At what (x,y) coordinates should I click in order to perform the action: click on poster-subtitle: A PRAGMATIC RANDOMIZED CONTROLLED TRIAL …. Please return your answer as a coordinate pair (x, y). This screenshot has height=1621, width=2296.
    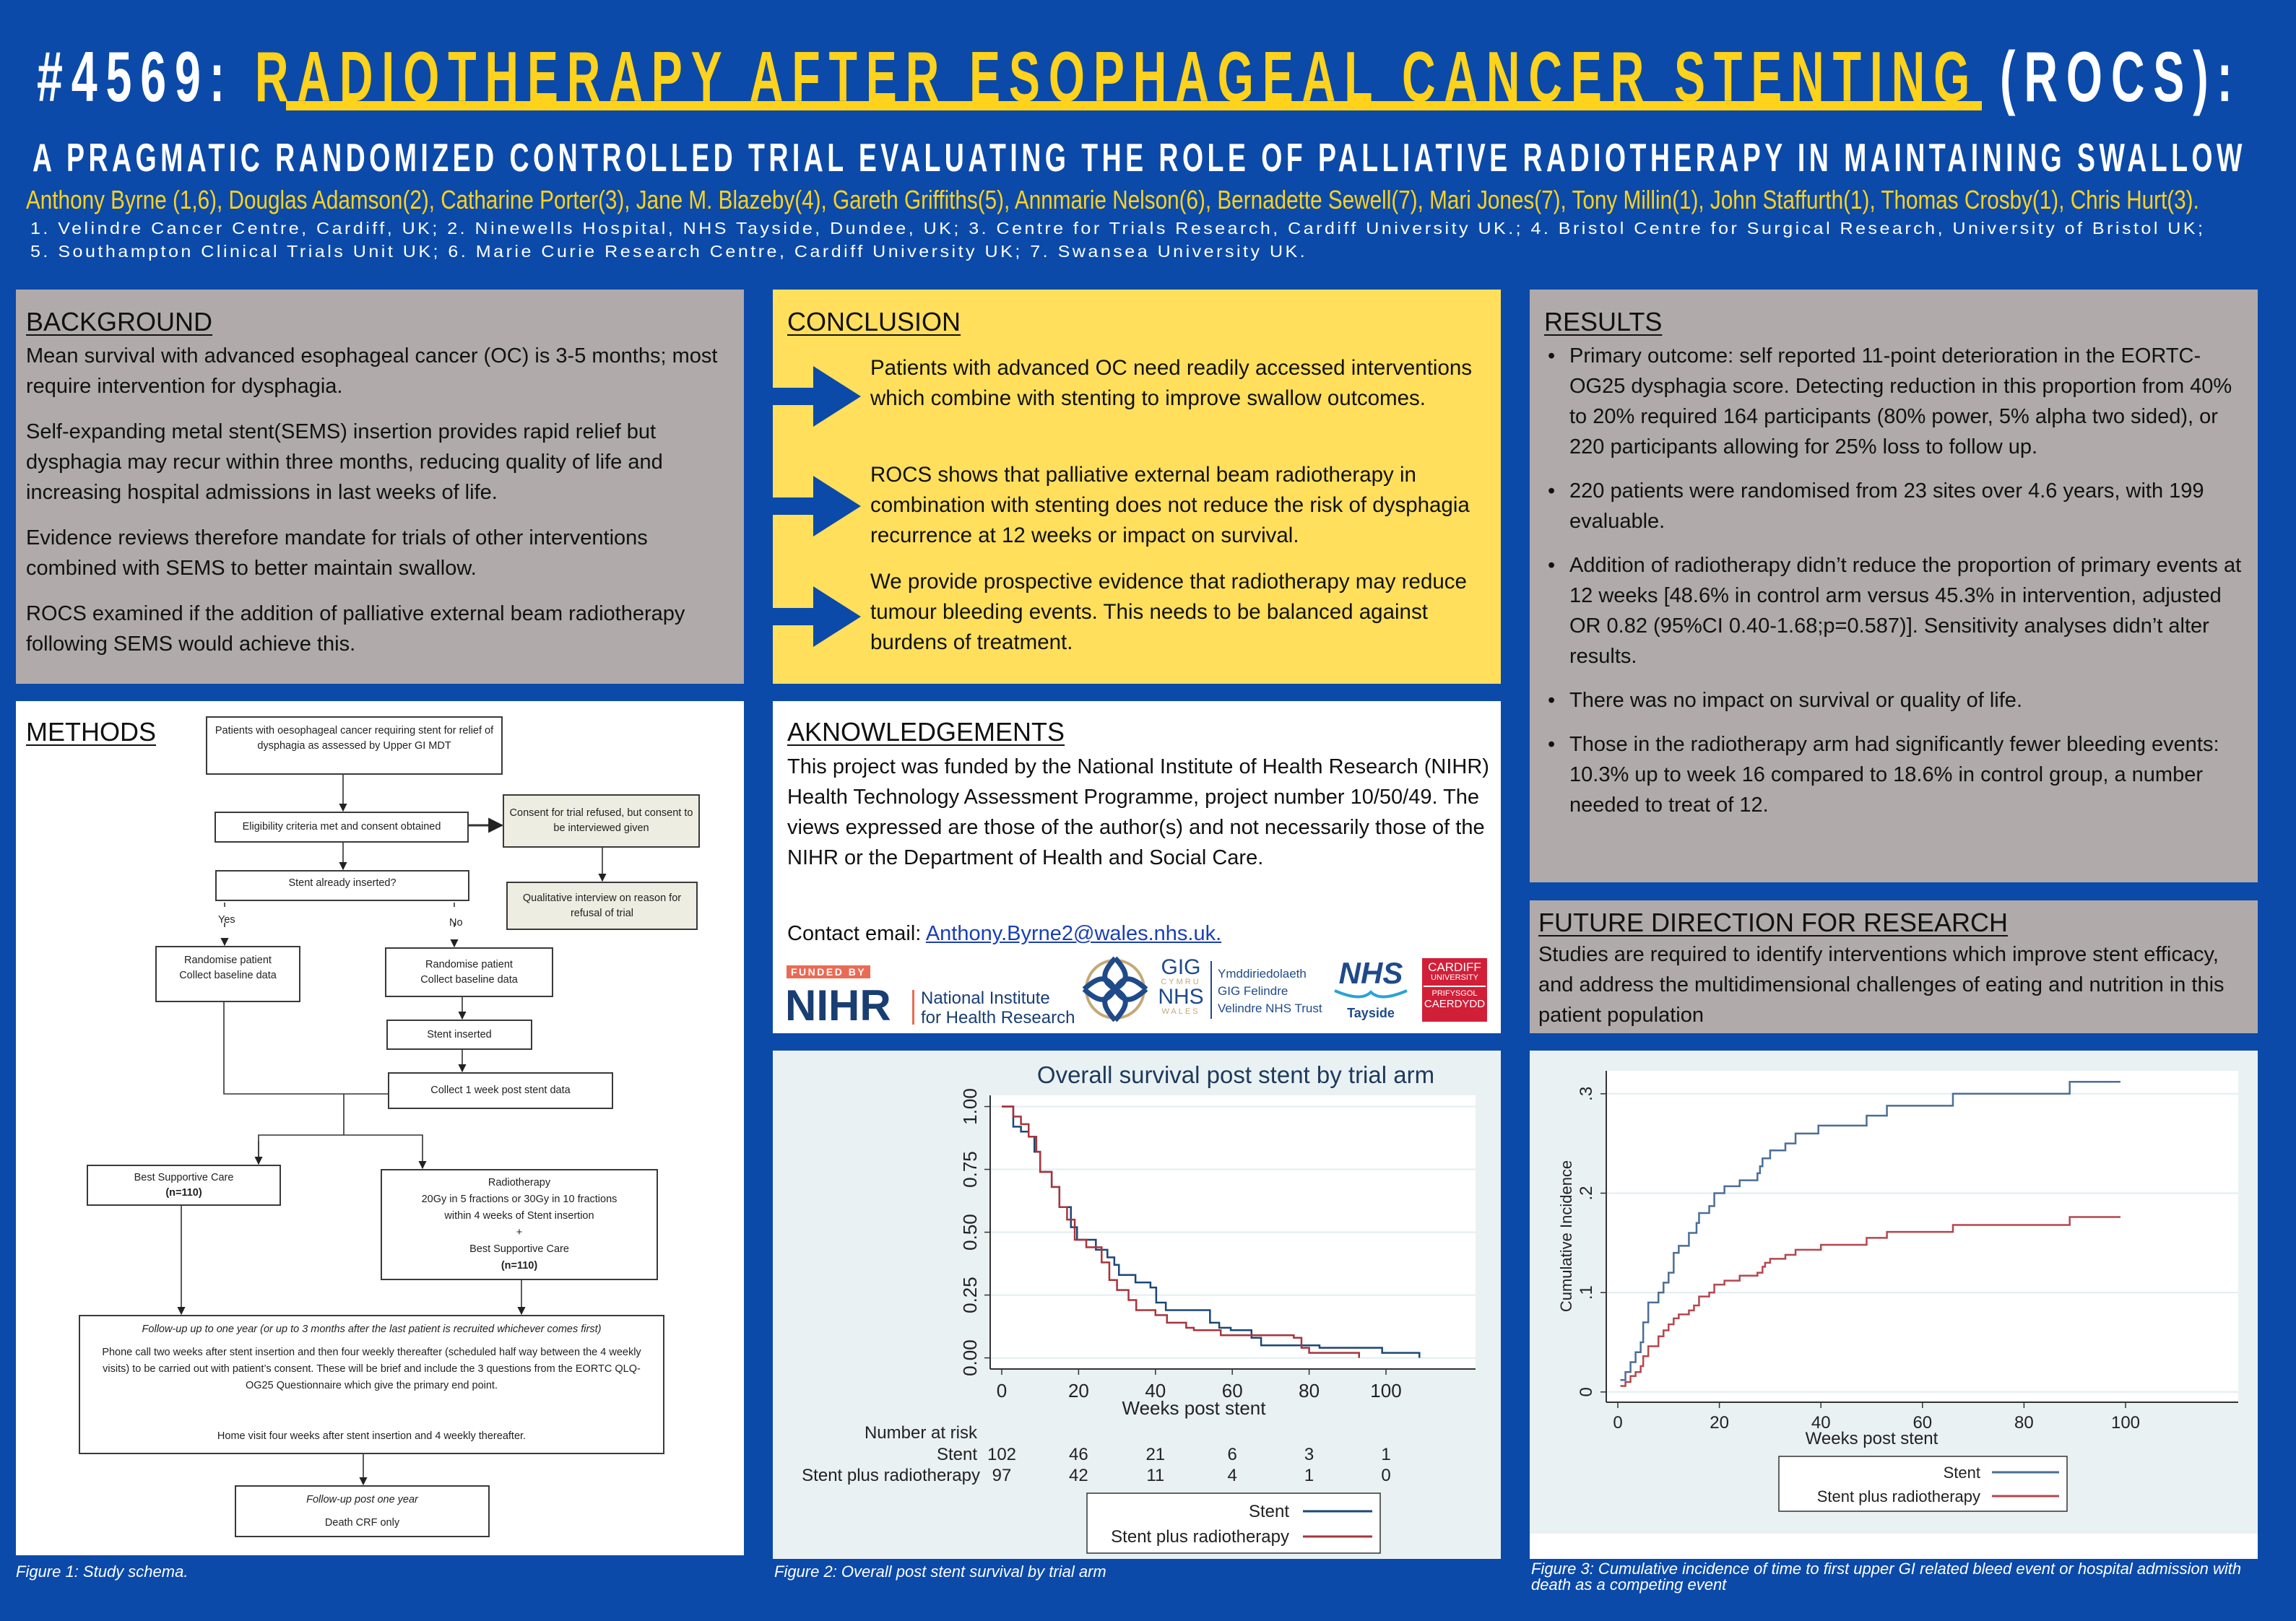
    Looking at the image, I should click on (1139, 157).